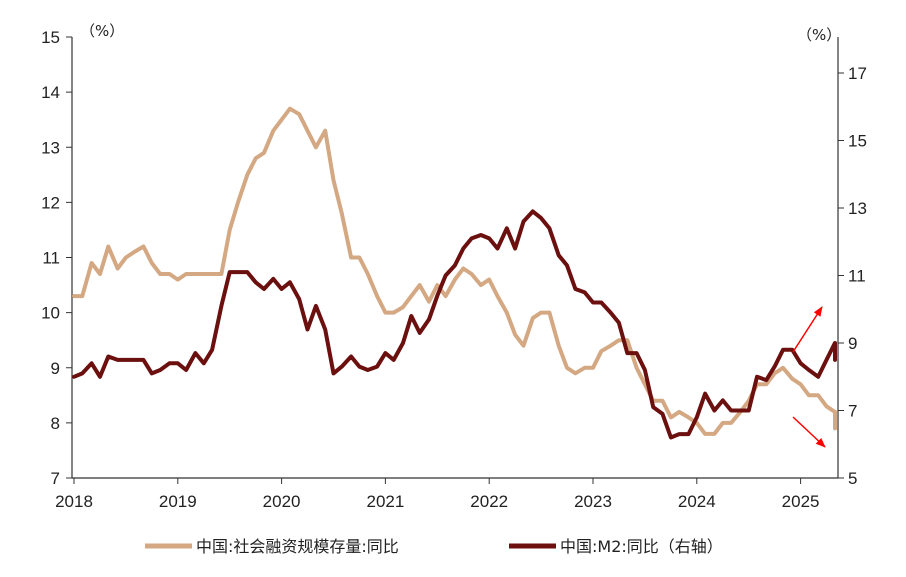  Describe the element at coordinates (852, 411) in the screenshot. I see `right-tick-label: 7` at that location.